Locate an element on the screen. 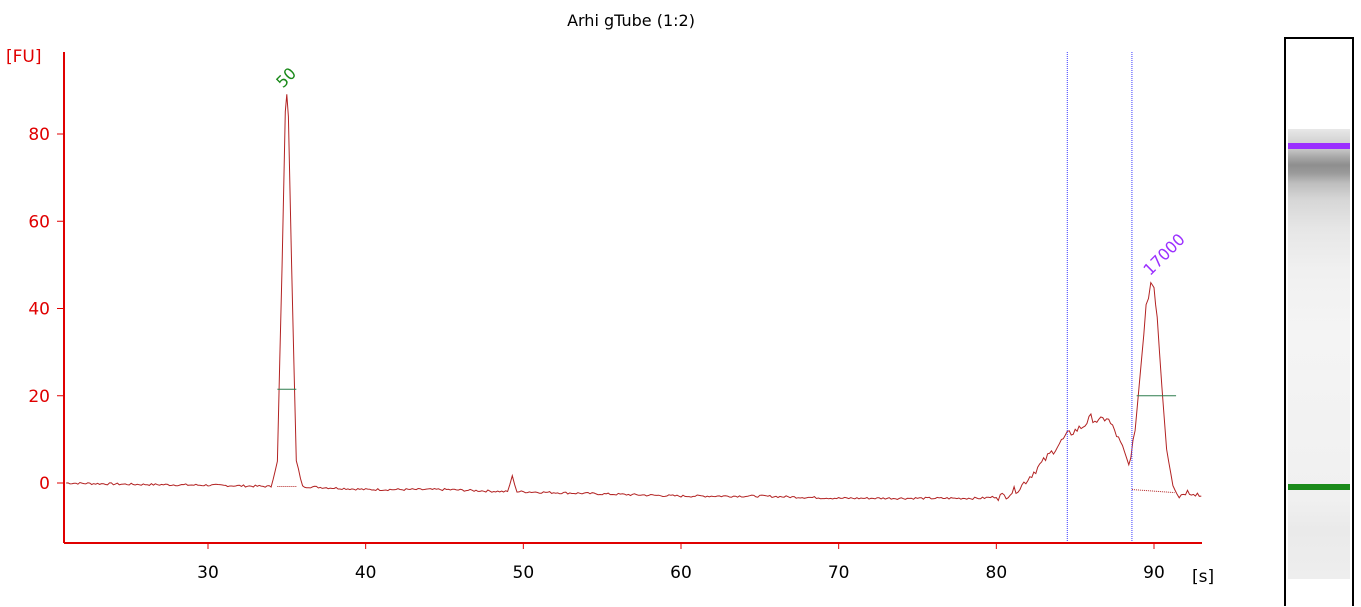  y-tick-label: 40 is located at coordinates (39, 310).